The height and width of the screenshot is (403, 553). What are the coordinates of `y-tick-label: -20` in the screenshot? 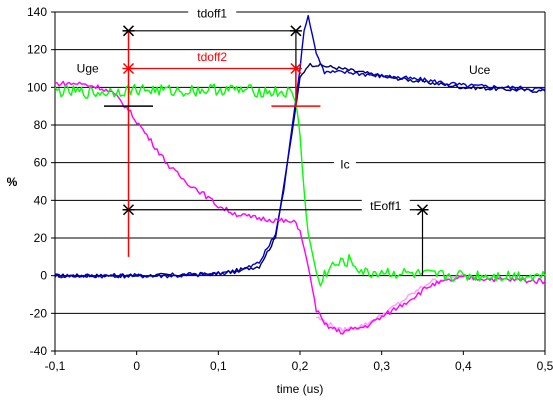 It's located at (39, 313).